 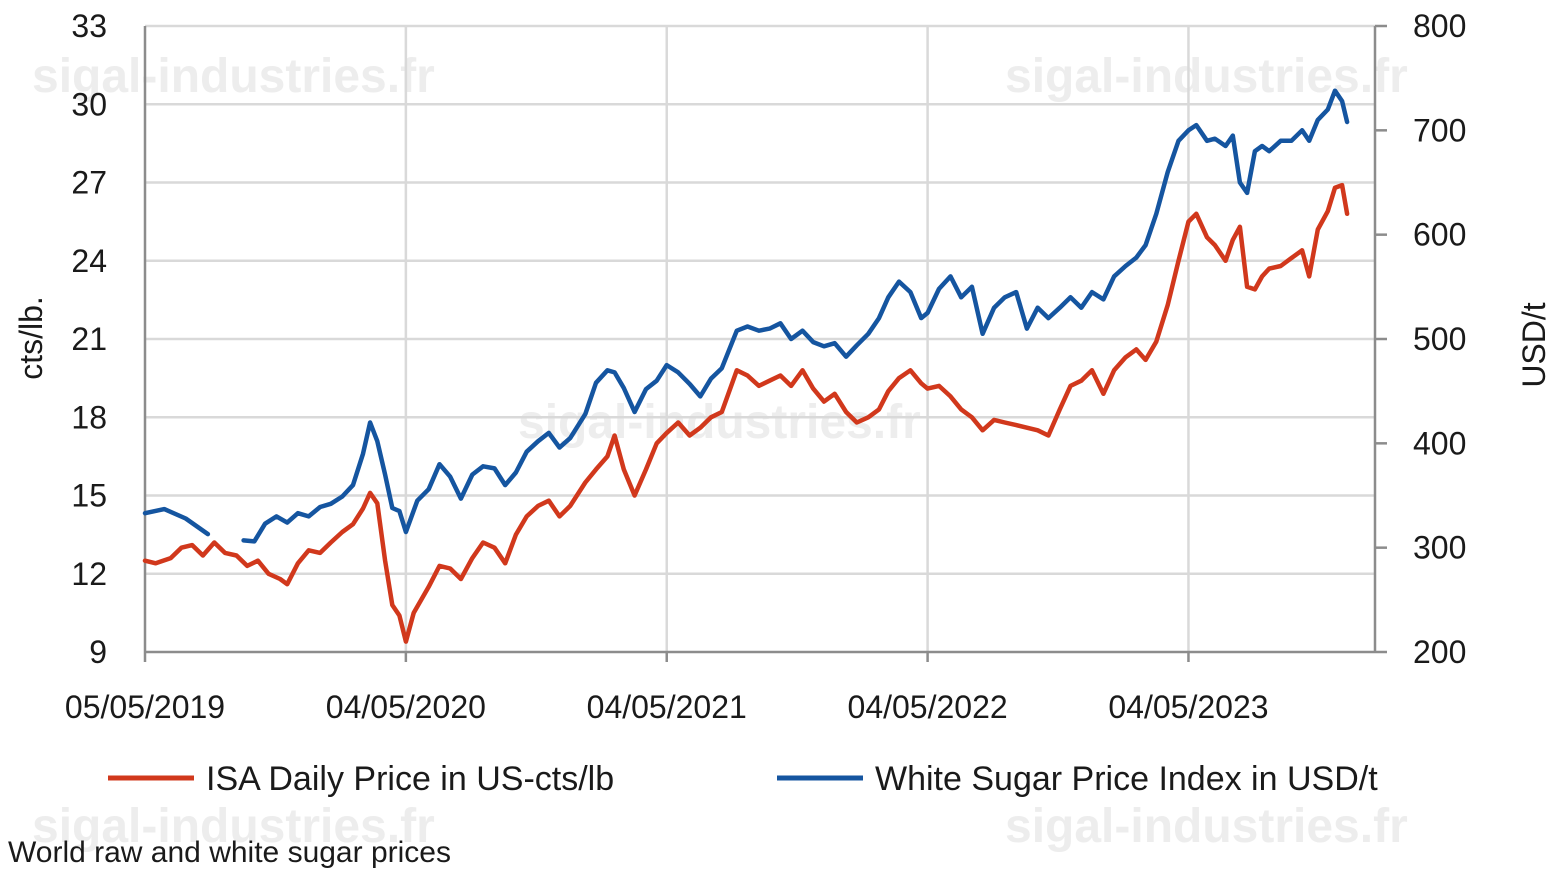 I want to click on left-tick-label: 15, so click(x=89, y=496).